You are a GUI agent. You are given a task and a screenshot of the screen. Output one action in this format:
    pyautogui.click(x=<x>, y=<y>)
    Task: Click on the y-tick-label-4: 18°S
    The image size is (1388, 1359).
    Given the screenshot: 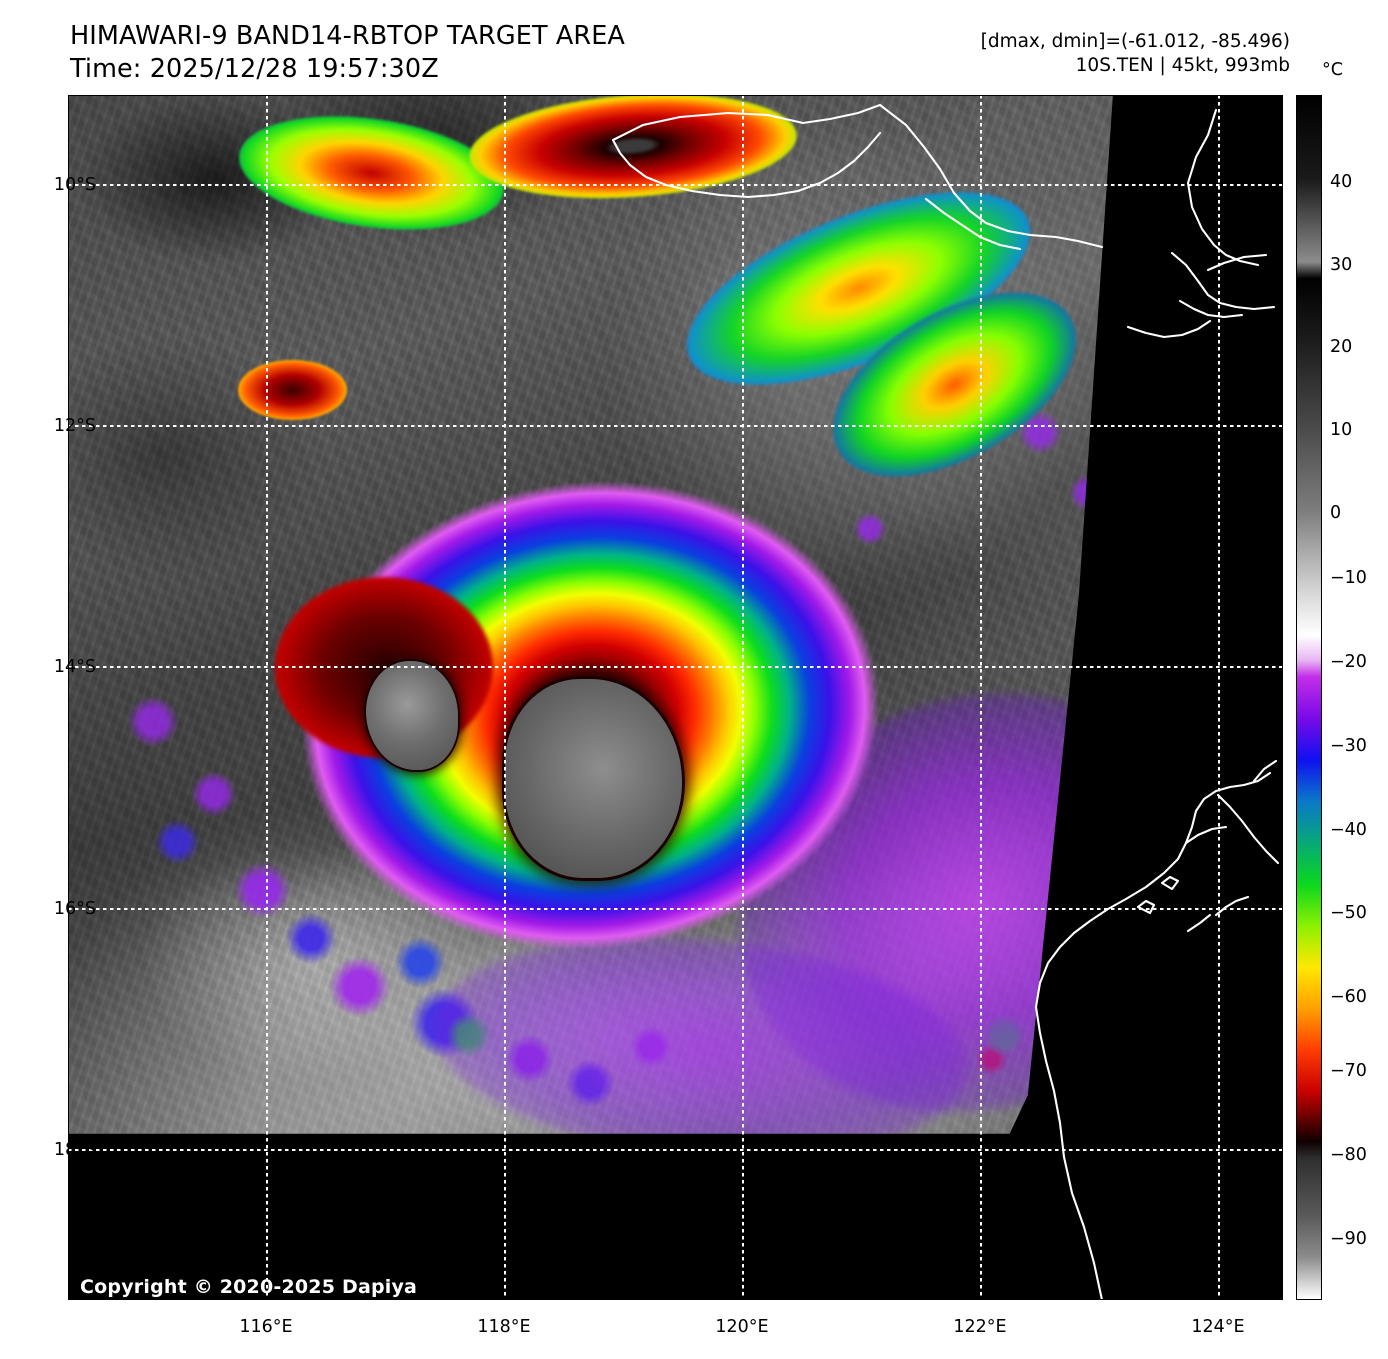 What is the action you would take?
    pyautogui.click(x=74, y=1150)
    